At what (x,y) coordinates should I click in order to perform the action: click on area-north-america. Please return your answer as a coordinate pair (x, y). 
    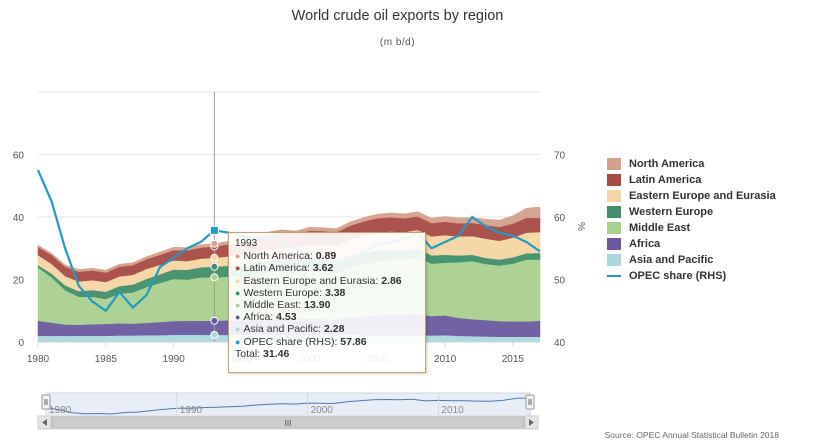
    Looking at the image, I should click on (289, 239).